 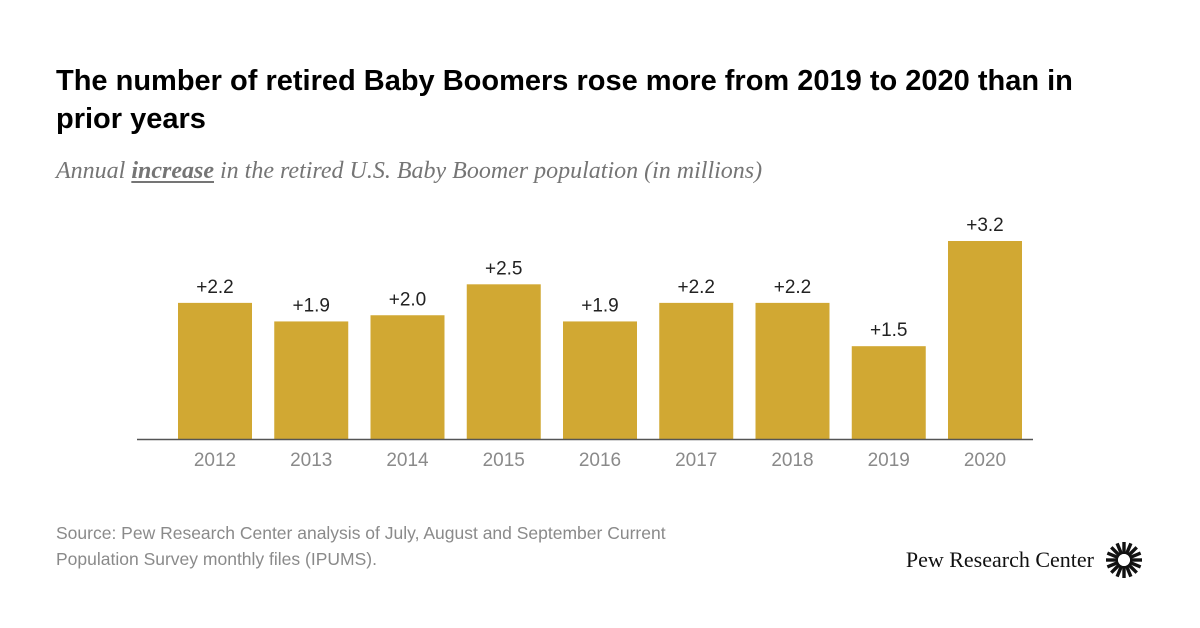 What do you see at coordinates (504, 268) in the screenshot?
I see `value-label-2015: +2.5` at bounding box center [504, 268].